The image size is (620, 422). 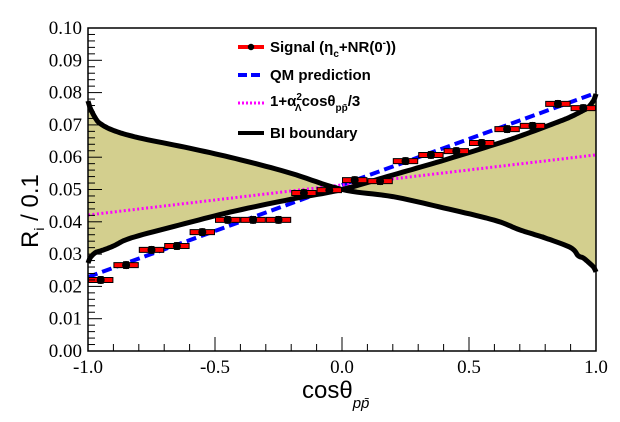 What do you see at coordinates (333, 49) in the screenshot?
I see `legend-signal-label: Signal (ηc+NR(0-))` at bounding box center [333, 49].